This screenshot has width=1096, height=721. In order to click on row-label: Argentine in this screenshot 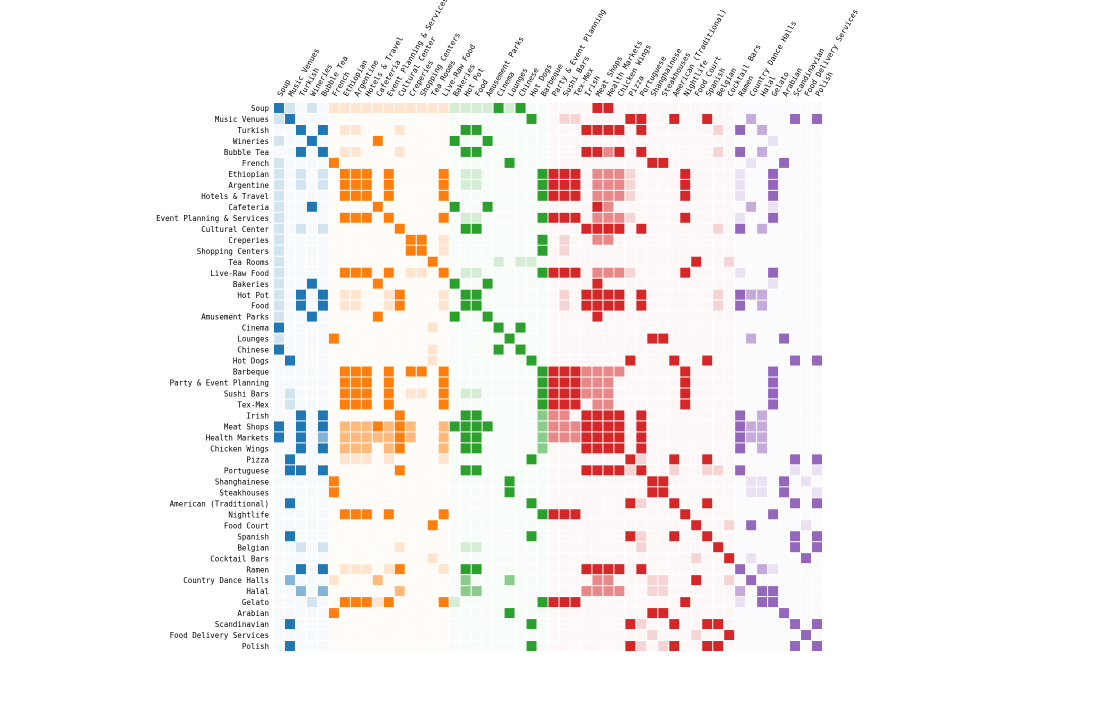, I will do `click(248, 185)`.